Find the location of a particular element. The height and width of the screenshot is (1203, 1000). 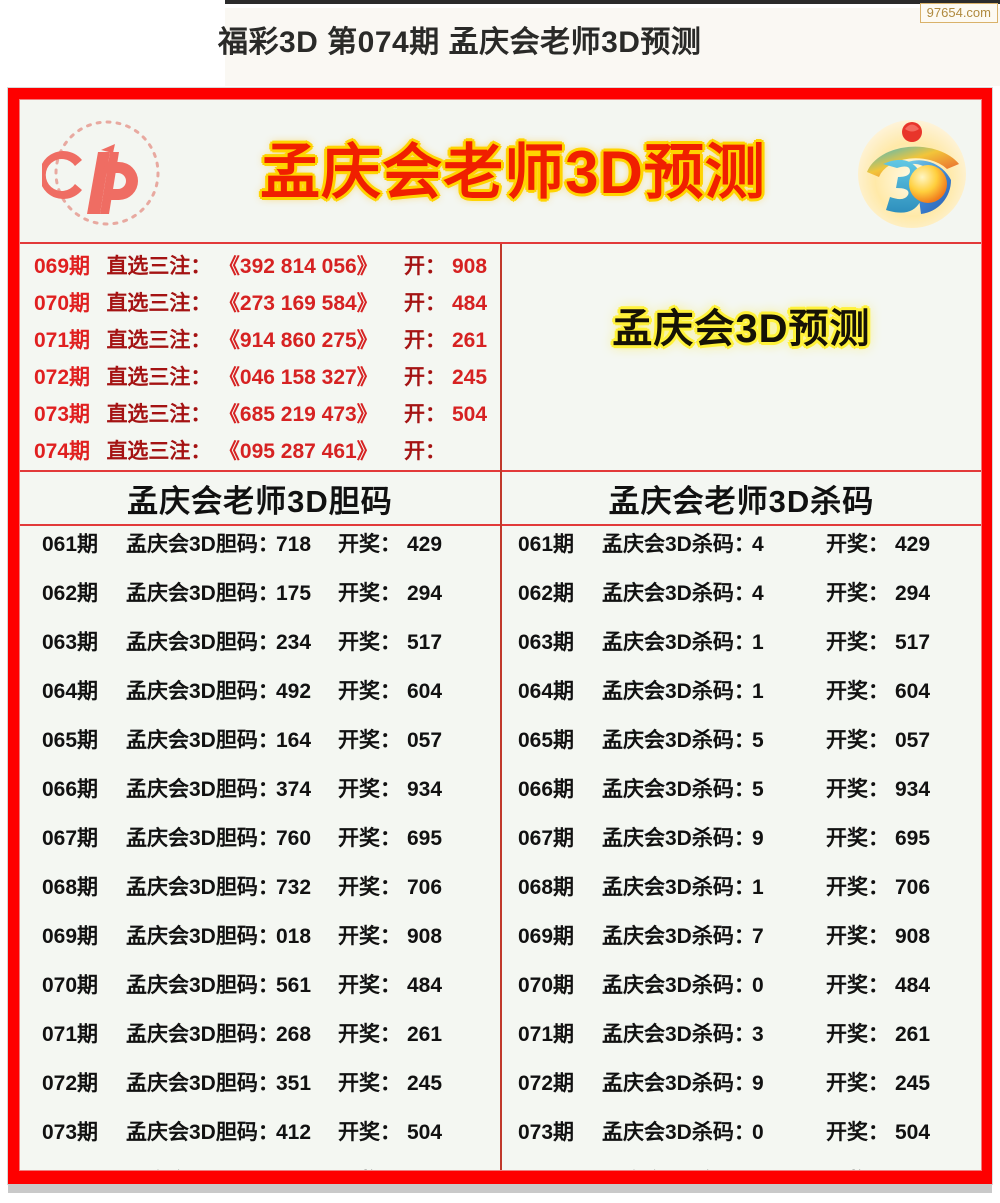

open-result: 057 is located at coordinates (913, 740).